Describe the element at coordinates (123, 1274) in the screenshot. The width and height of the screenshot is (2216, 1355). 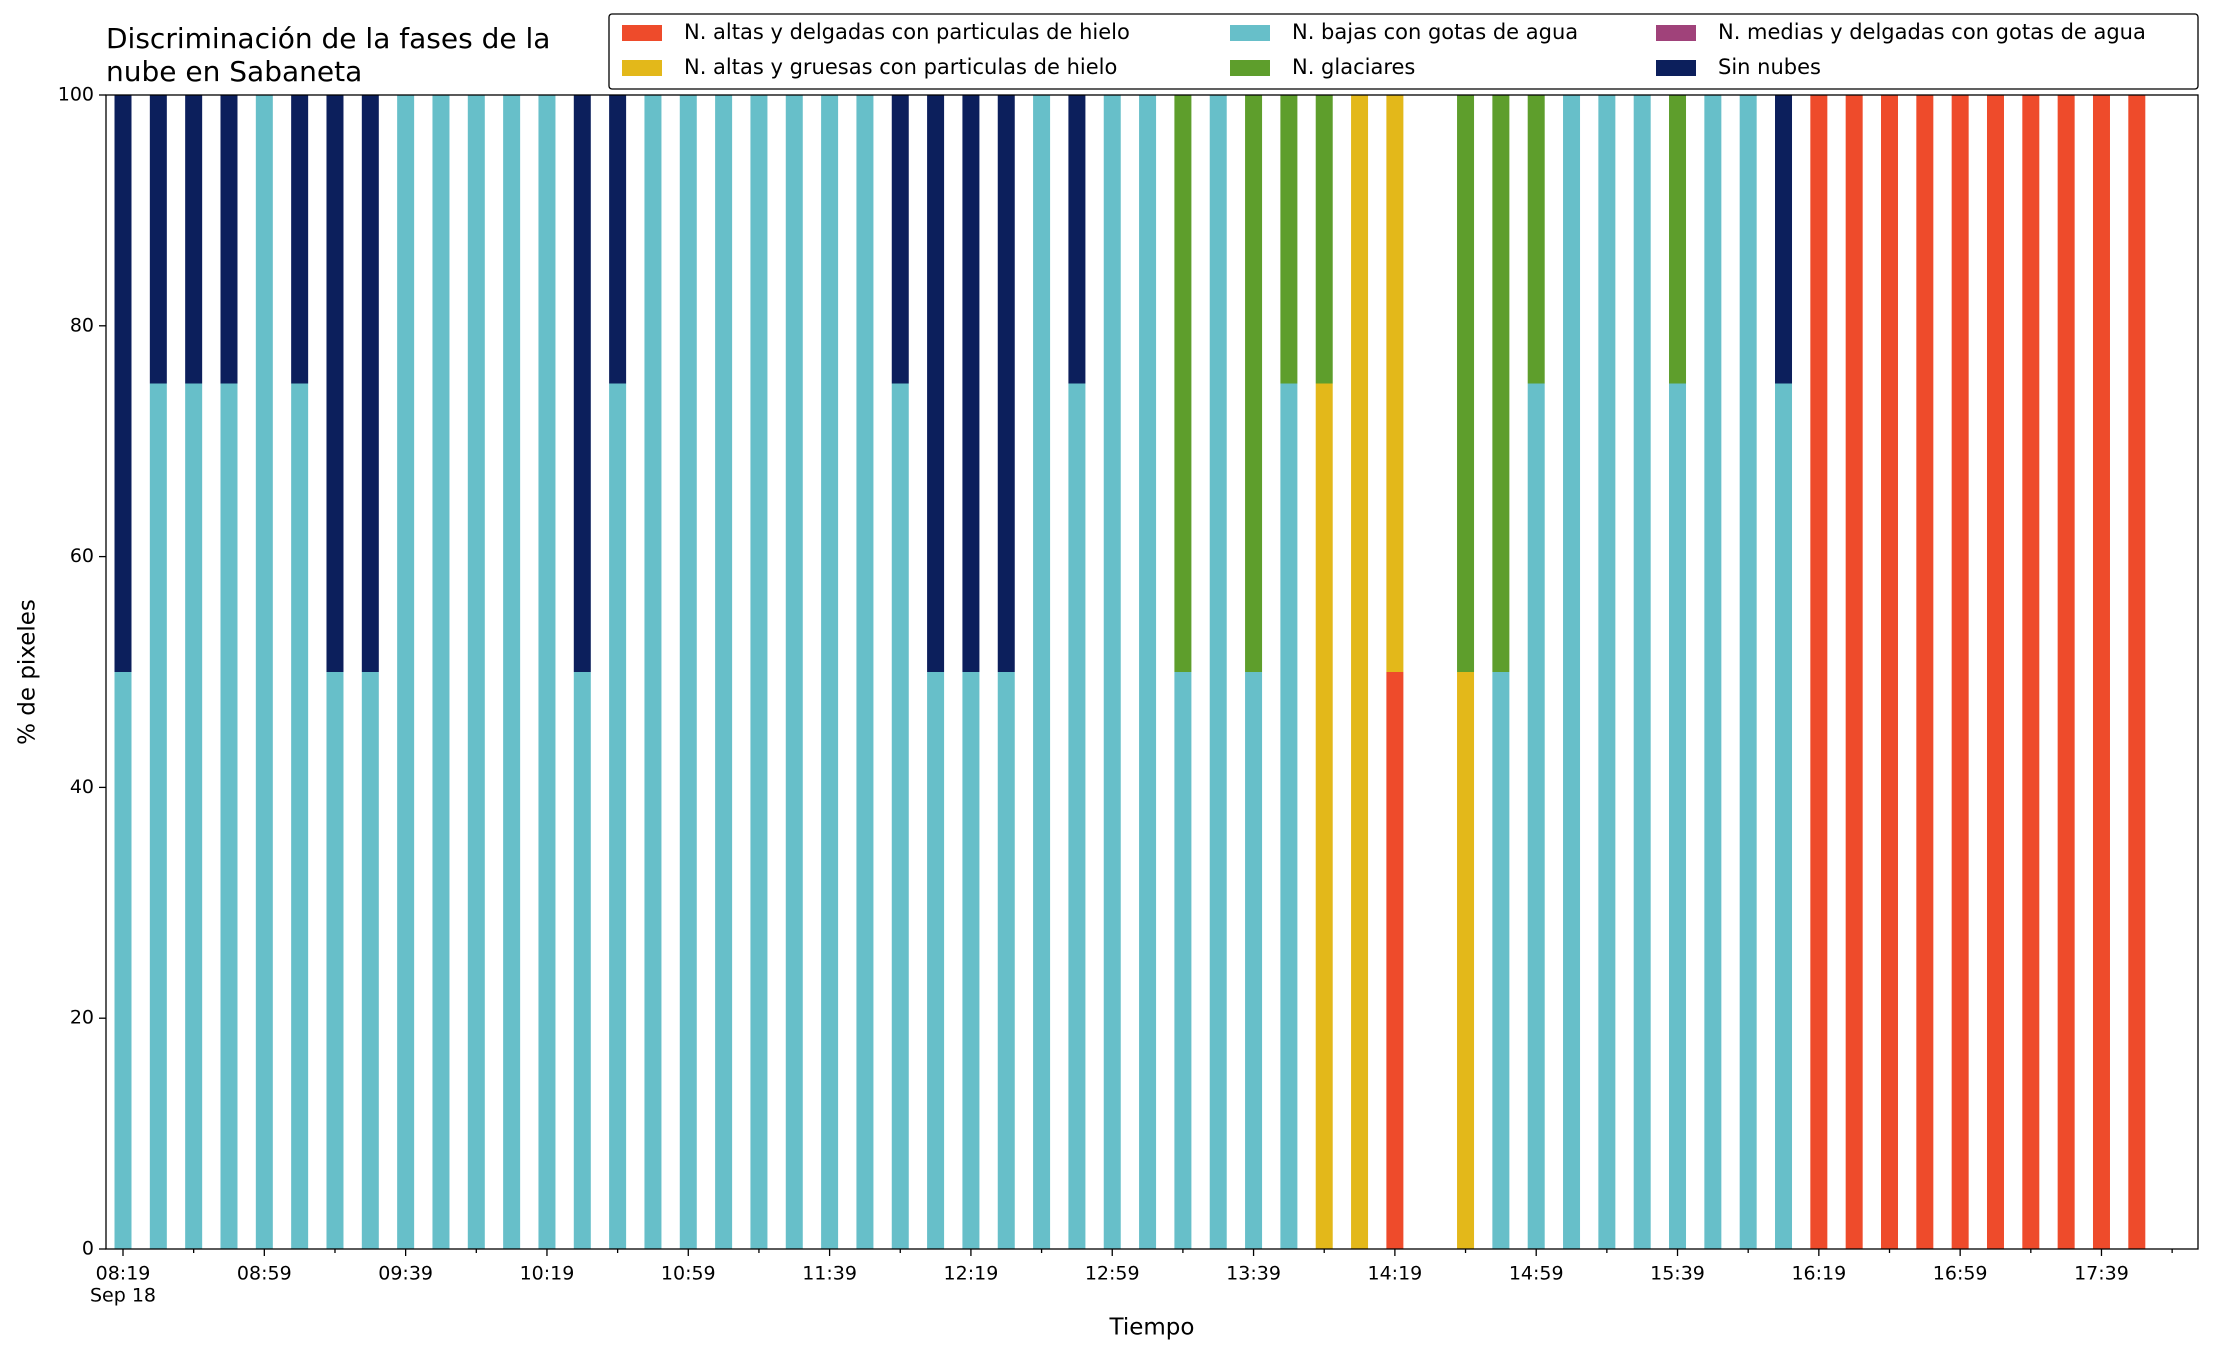
I see `x-tick-label: 08:19` at that location.